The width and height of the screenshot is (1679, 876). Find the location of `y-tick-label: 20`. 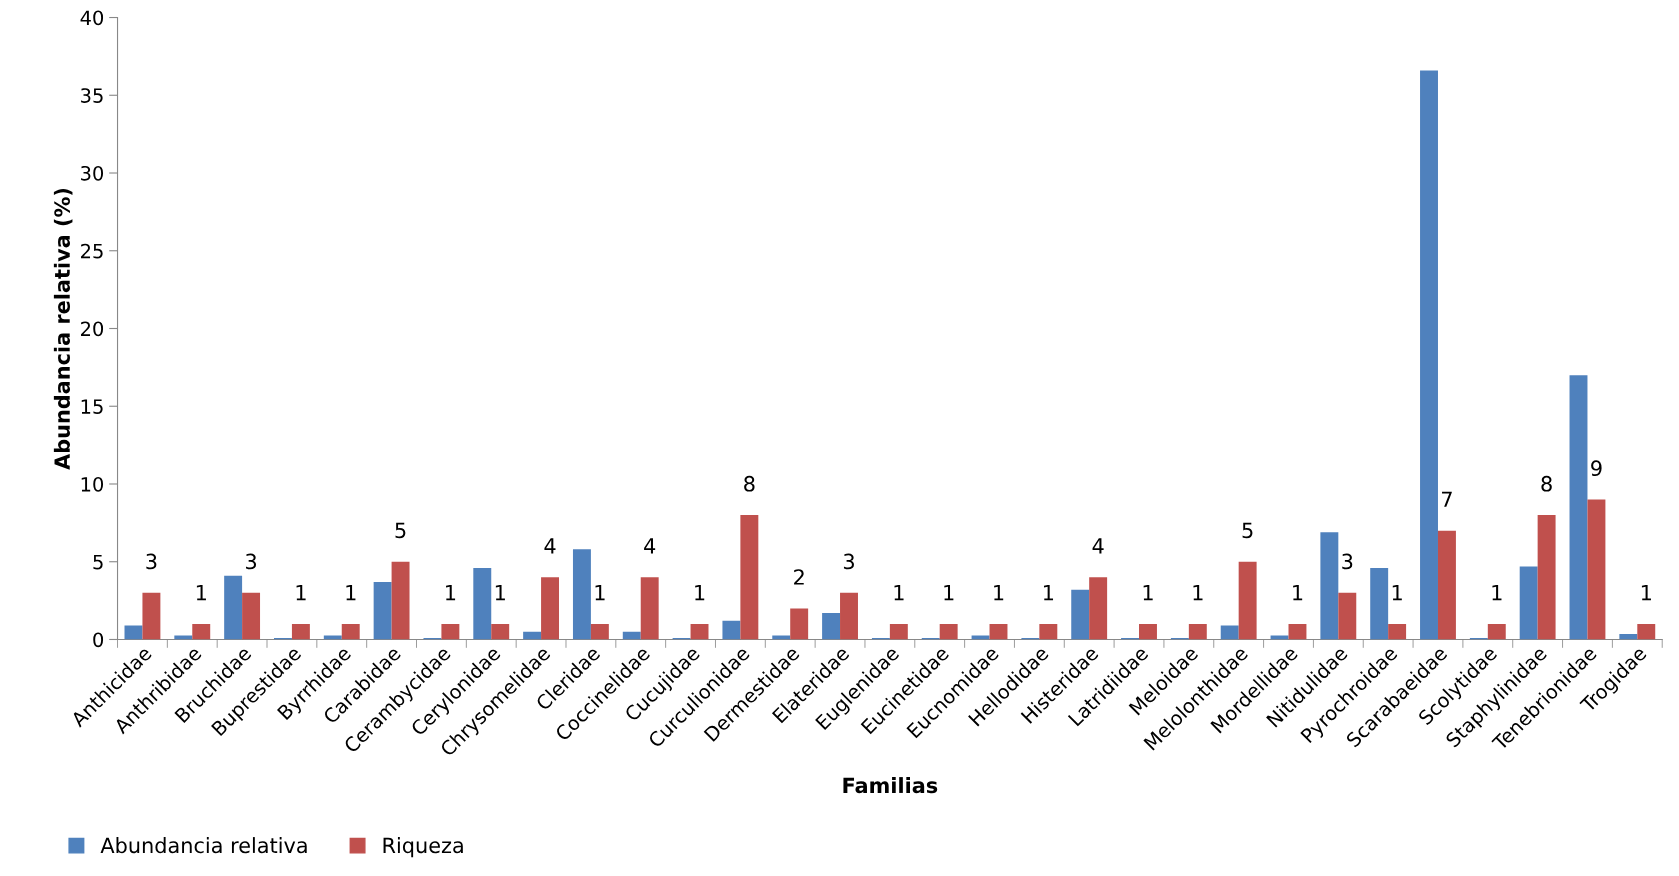

y-tick-label: 20 is located at coordinates (92, 329).